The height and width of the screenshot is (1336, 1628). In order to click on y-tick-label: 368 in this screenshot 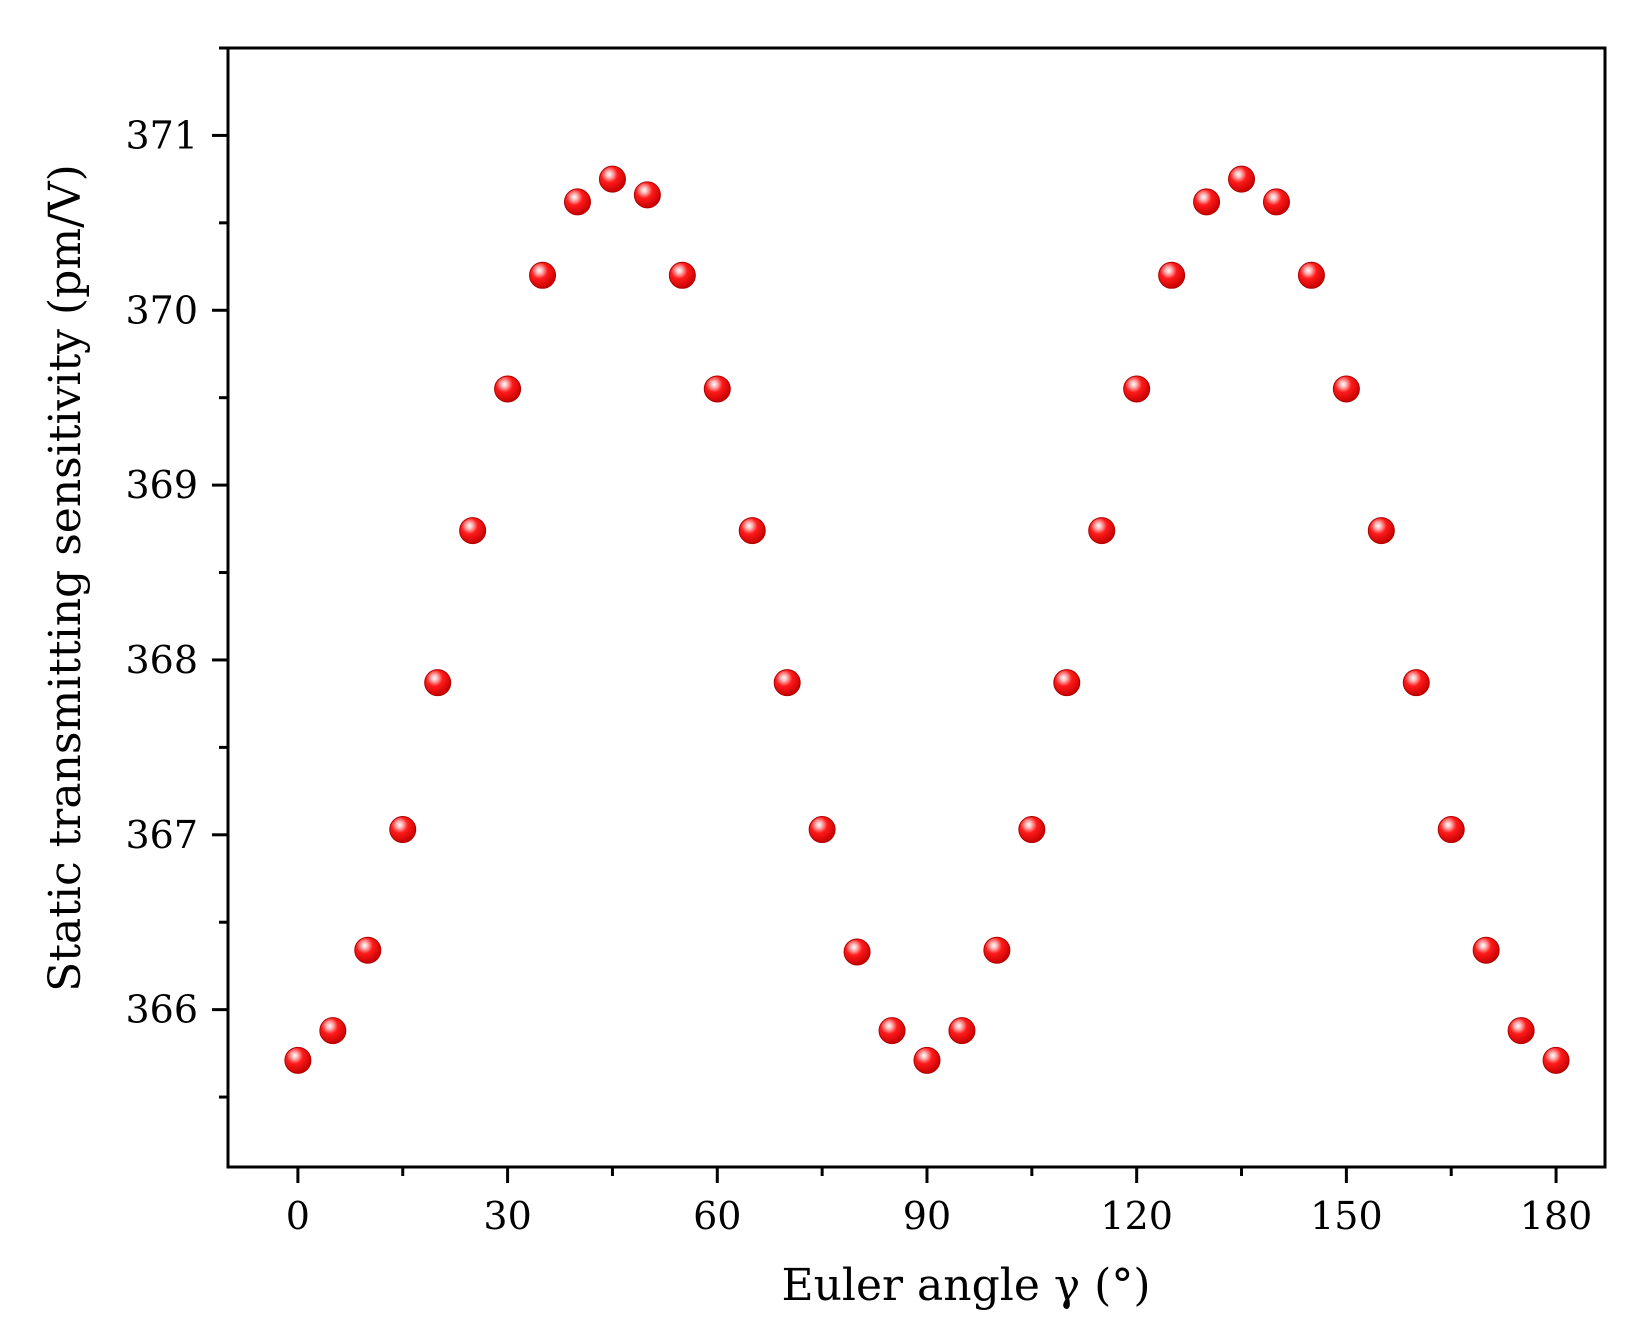, I will do `click(161, 660)`.